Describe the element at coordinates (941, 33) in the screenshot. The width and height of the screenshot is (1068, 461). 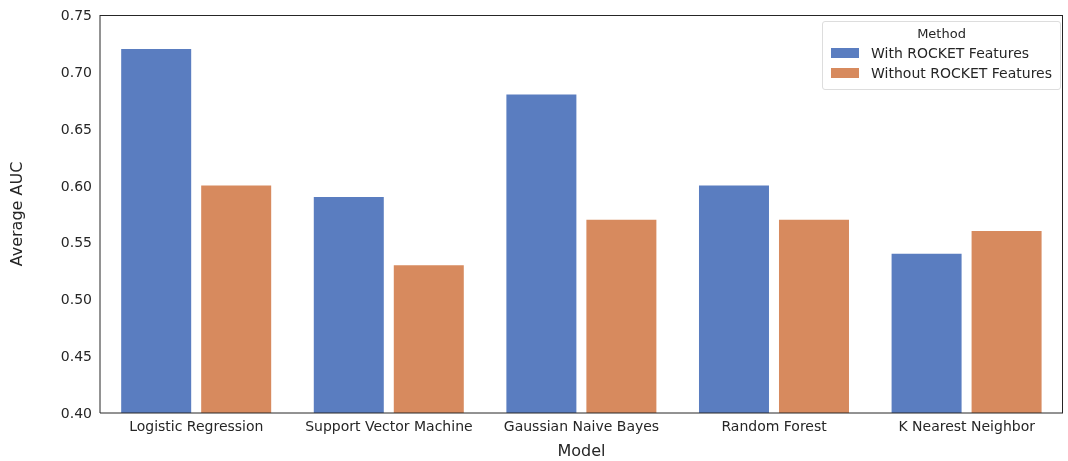
I see `legend-title: Method` at that location.